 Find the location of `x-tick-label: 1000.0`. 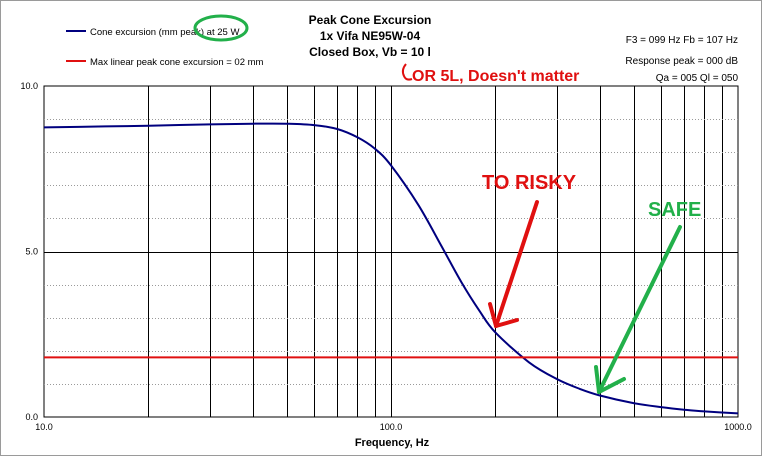

x-tick-label: 1000.0 is located at coordinates (738, 427).